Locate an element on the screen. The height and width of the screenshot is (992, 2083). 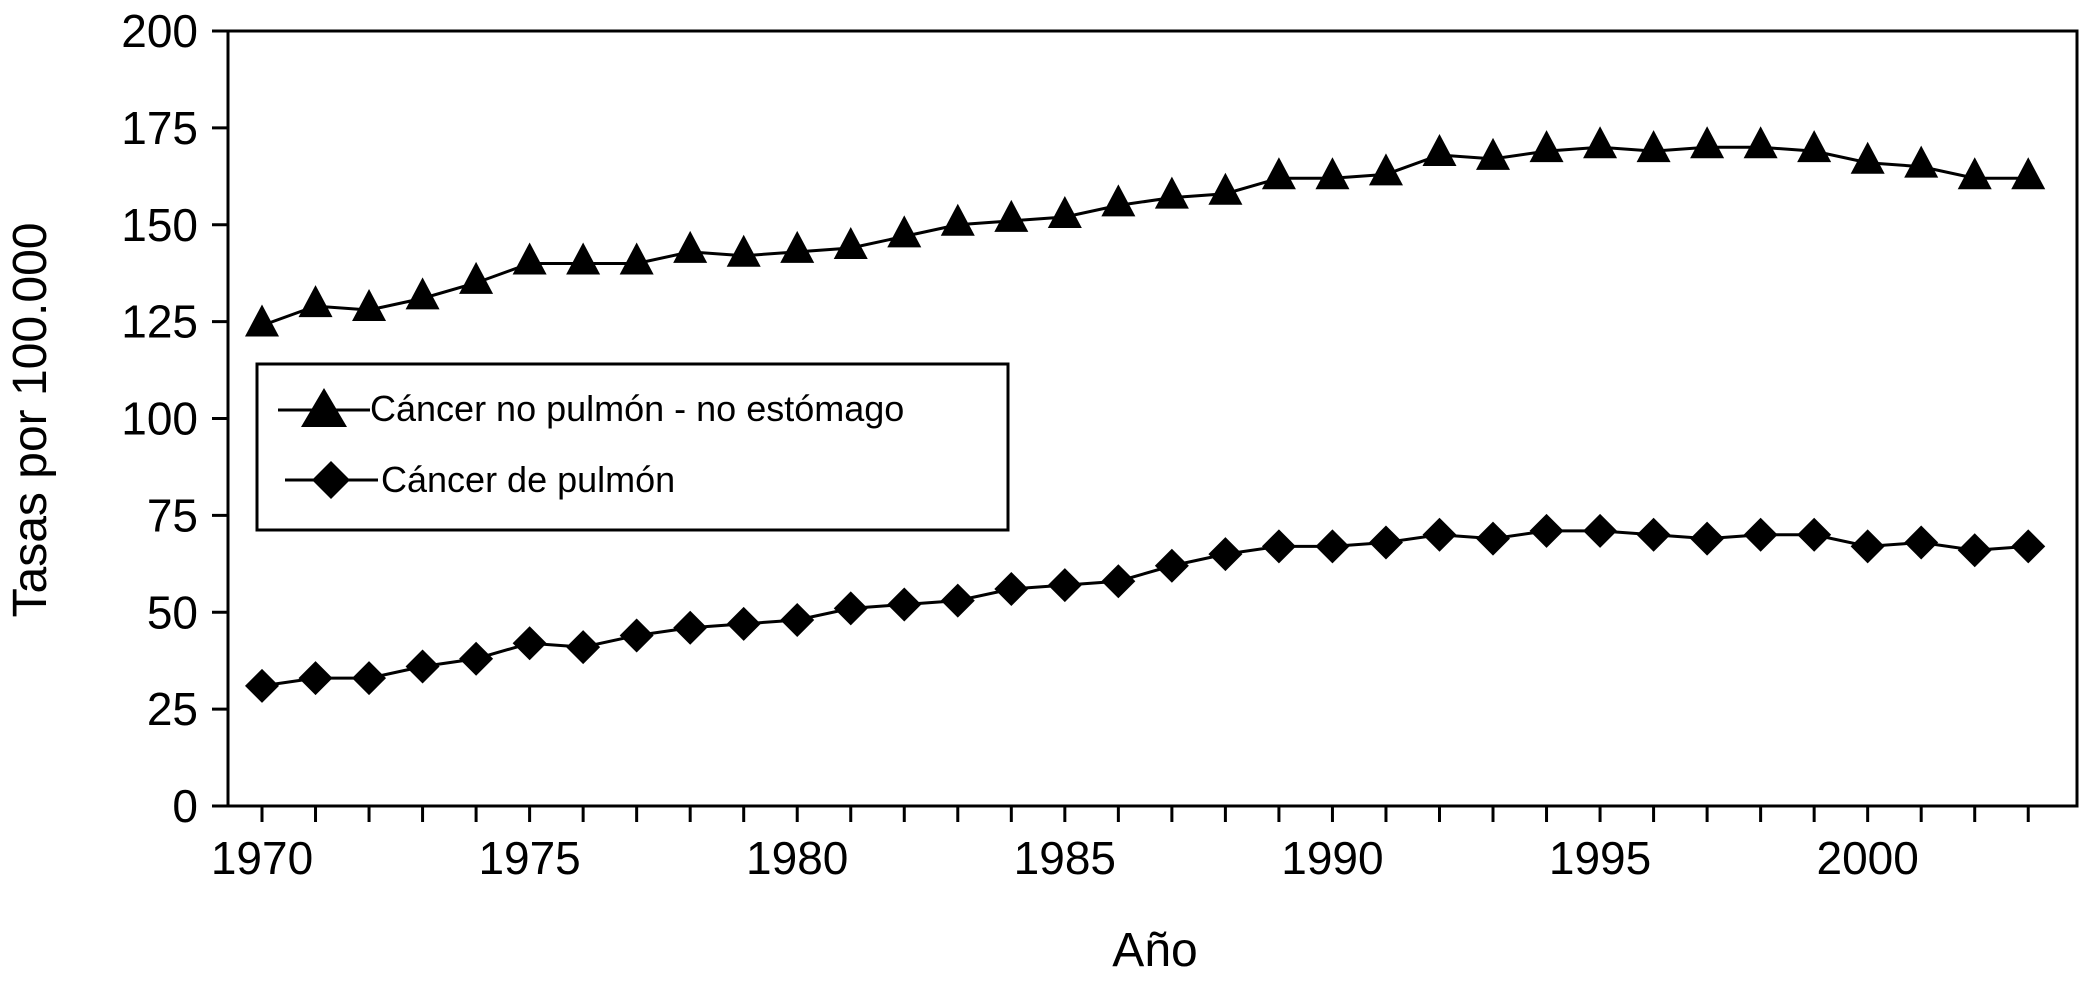
x-tick-label: 1990 is located at coordinates (1332, 858).